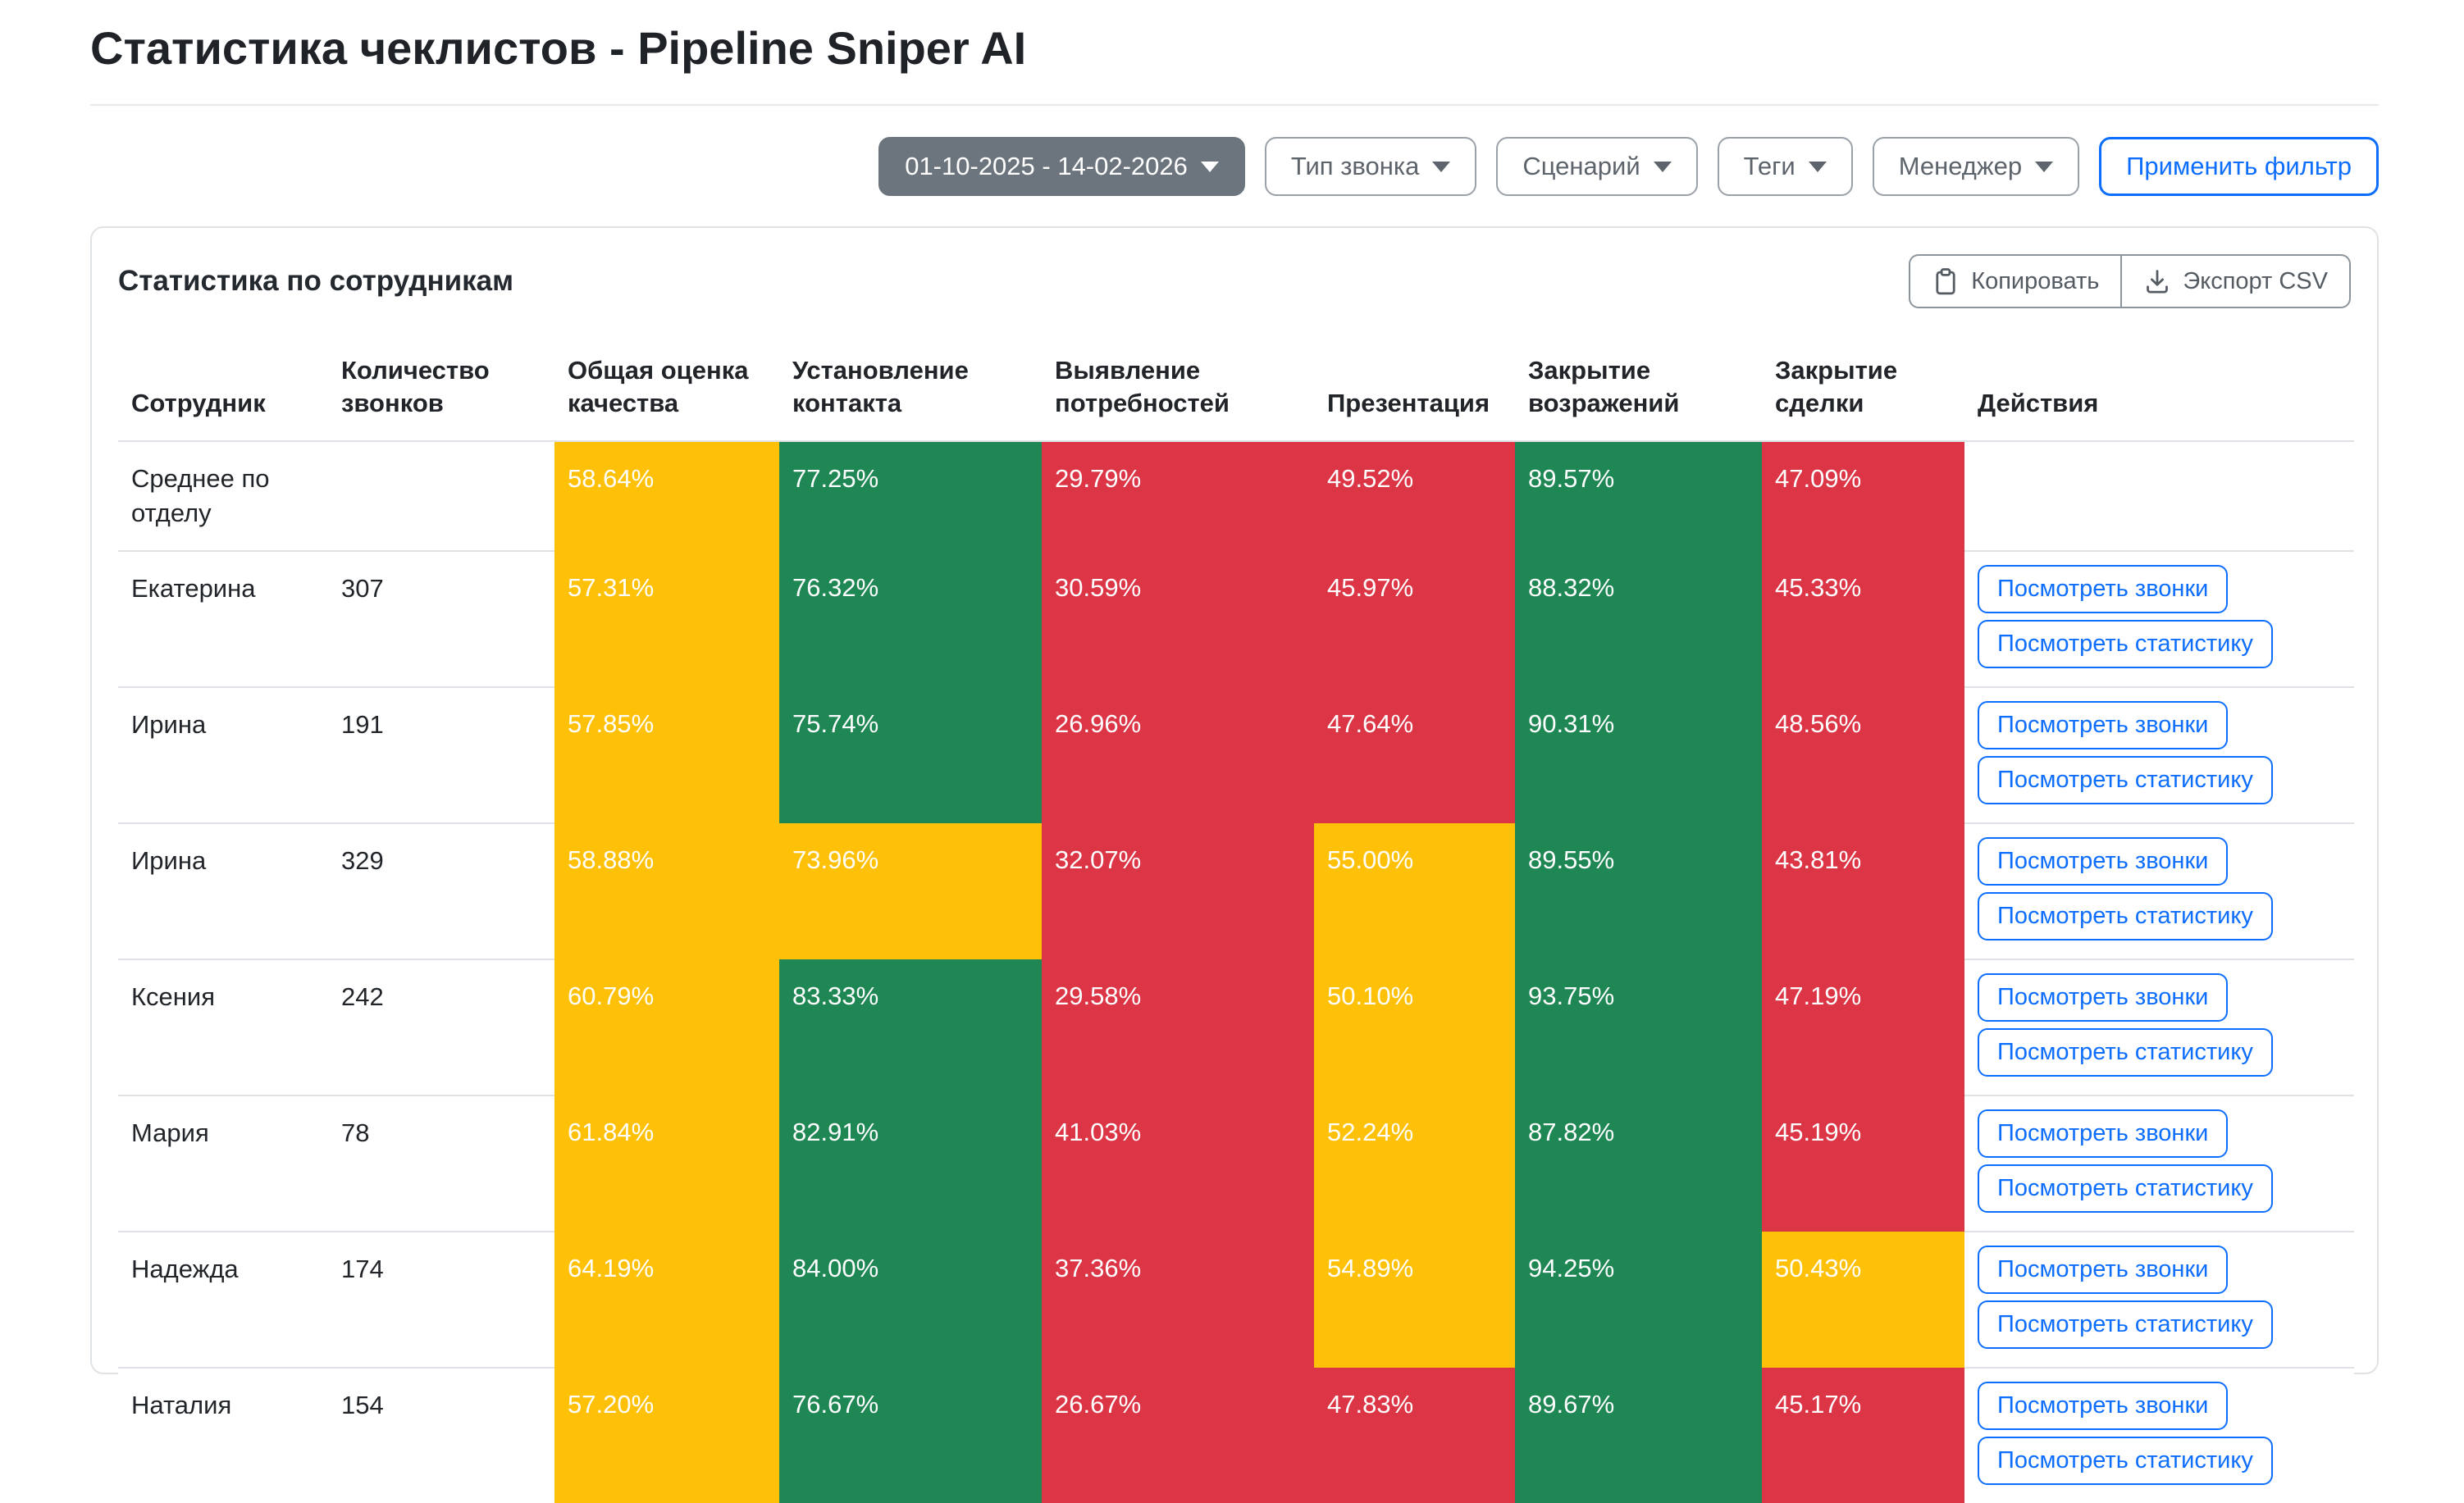 This screenshot has width=2464, height=1503. I want to click on filter-dropdown-call-type: Тип звонка, so click(1370, 166).